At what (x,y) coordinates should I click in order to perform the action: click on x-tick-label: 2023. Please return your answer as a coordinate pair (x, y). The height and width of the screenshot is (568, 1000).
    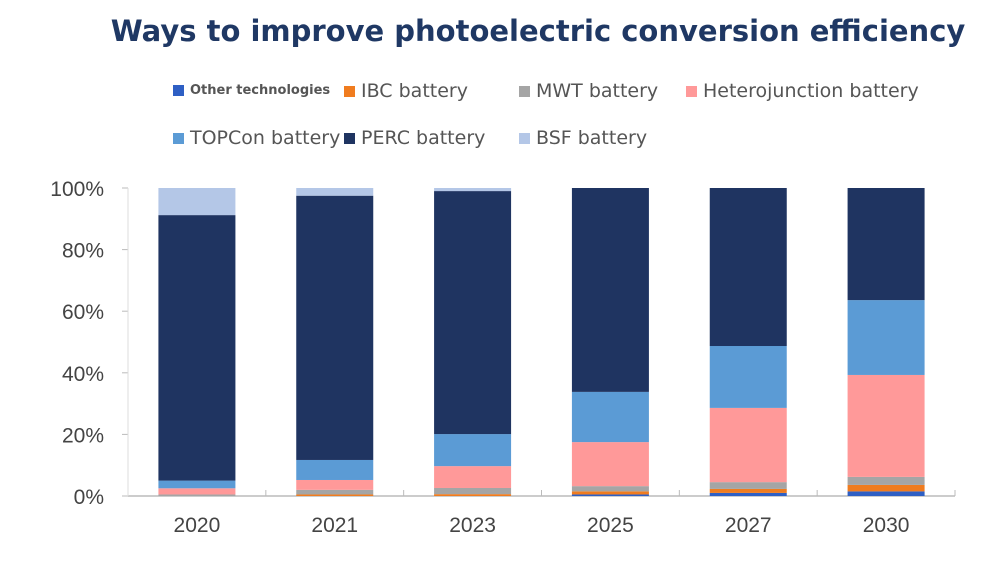
    Looking at the image, I should click on (472, 525).